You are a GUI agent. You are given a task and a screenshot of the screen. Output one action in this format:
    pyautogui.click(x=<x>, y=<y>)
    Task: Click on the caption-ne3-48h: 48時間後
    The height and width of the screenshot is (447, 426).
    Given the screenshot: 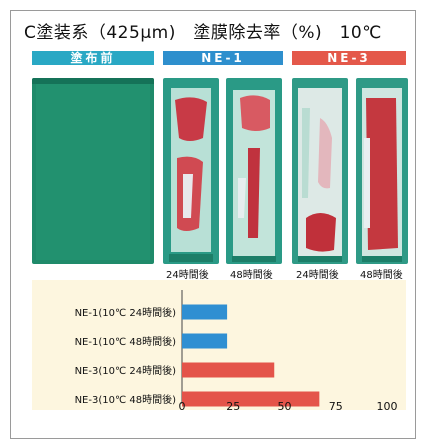 What is the action you would take?
    pyautogui.click(x=381, y=275)
    